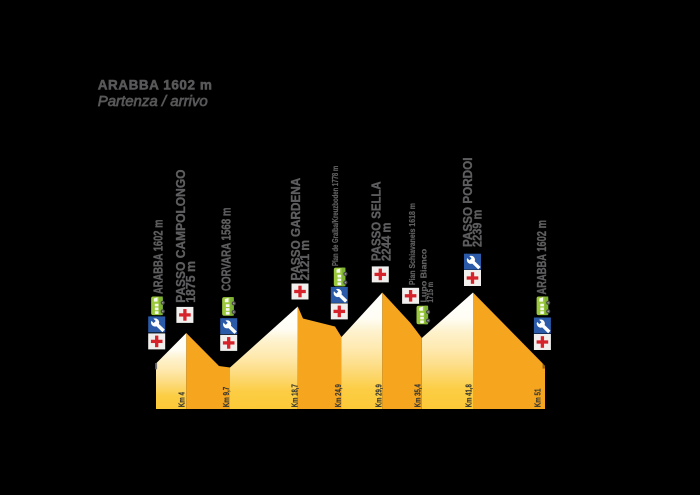 The height and width of the screenshot is (495, 700). I want to click on svg-text: Partenza / arrivo, so click(153, 101).